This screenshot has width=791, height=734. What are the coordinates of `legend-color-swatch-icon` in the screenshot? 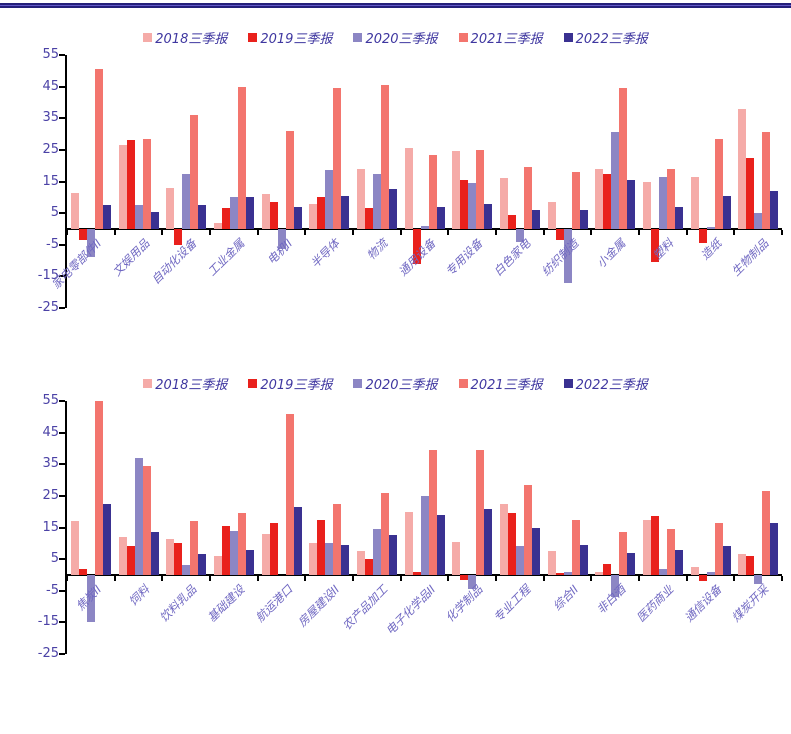 It's located at (253, 383).